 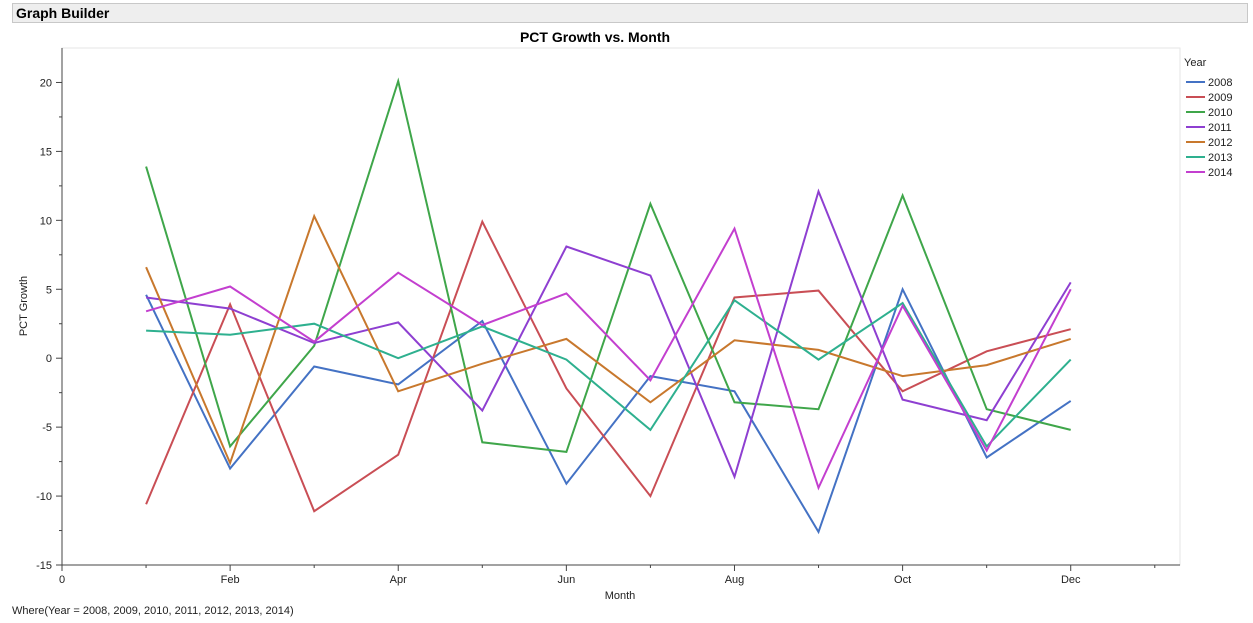 I want to click on x-axis-title: Month, so click(x=620, y=596).